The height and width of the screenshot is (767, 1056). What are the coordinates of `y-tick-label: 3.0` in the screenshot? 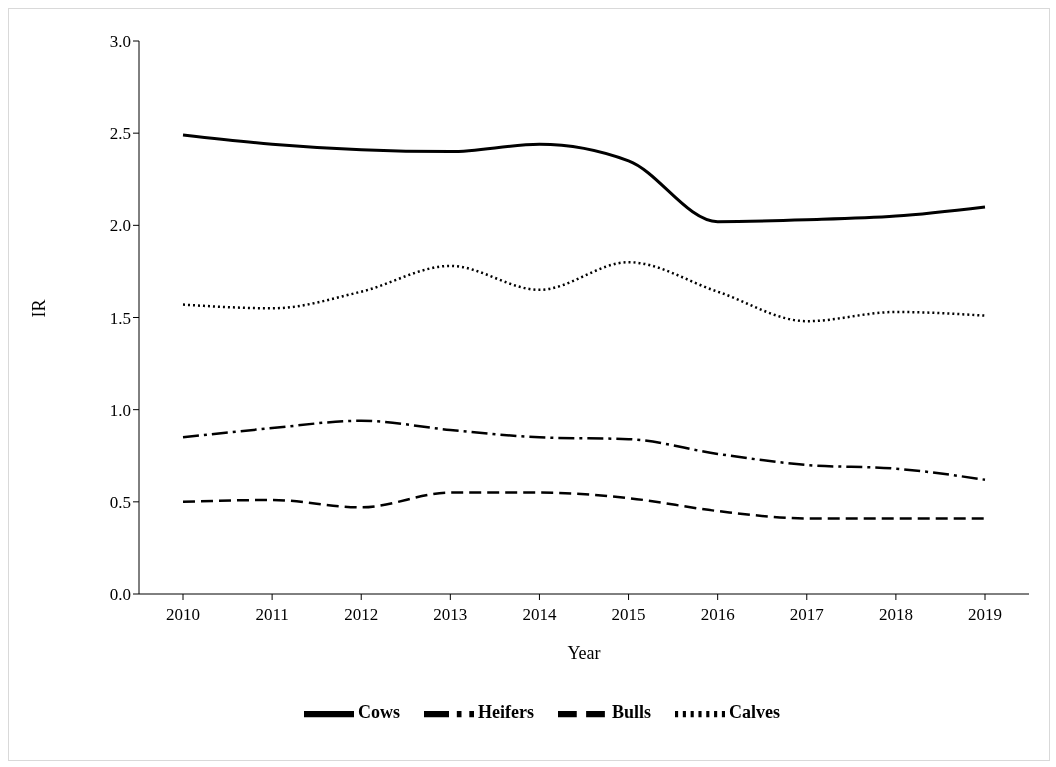 It's located at (120, 42).